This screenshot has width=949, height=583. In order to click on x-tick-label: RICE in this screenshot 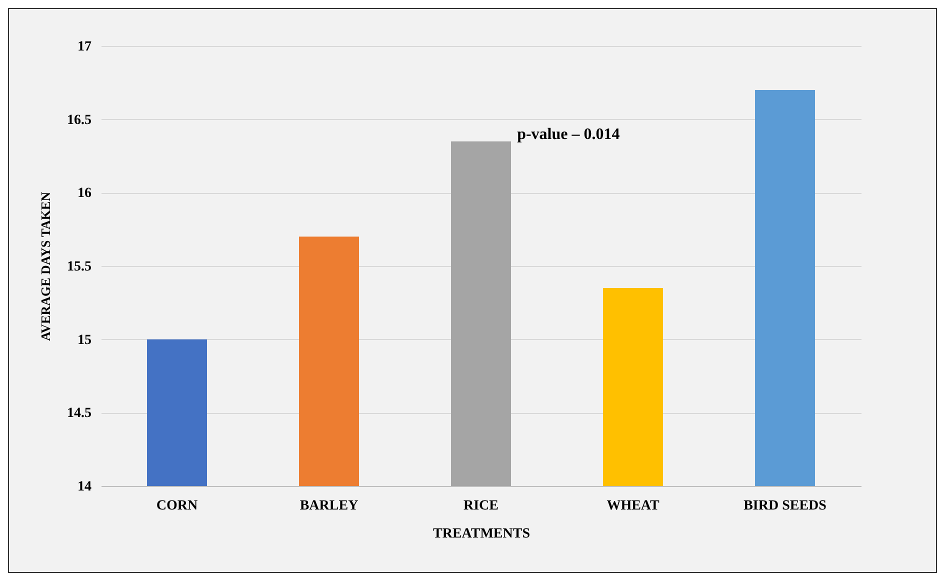, I will do `click(481, 506)`.